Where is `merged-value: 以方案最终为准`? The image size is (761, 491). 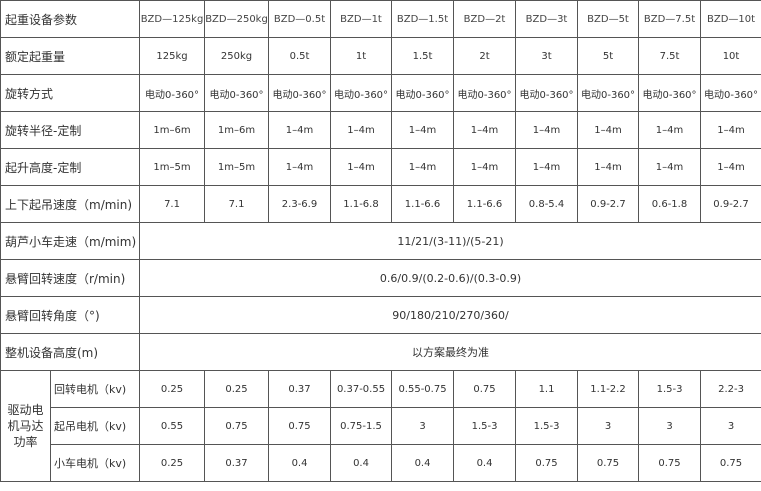 merged-value: 以方案最终为准 is located at coordinates (450, 352).